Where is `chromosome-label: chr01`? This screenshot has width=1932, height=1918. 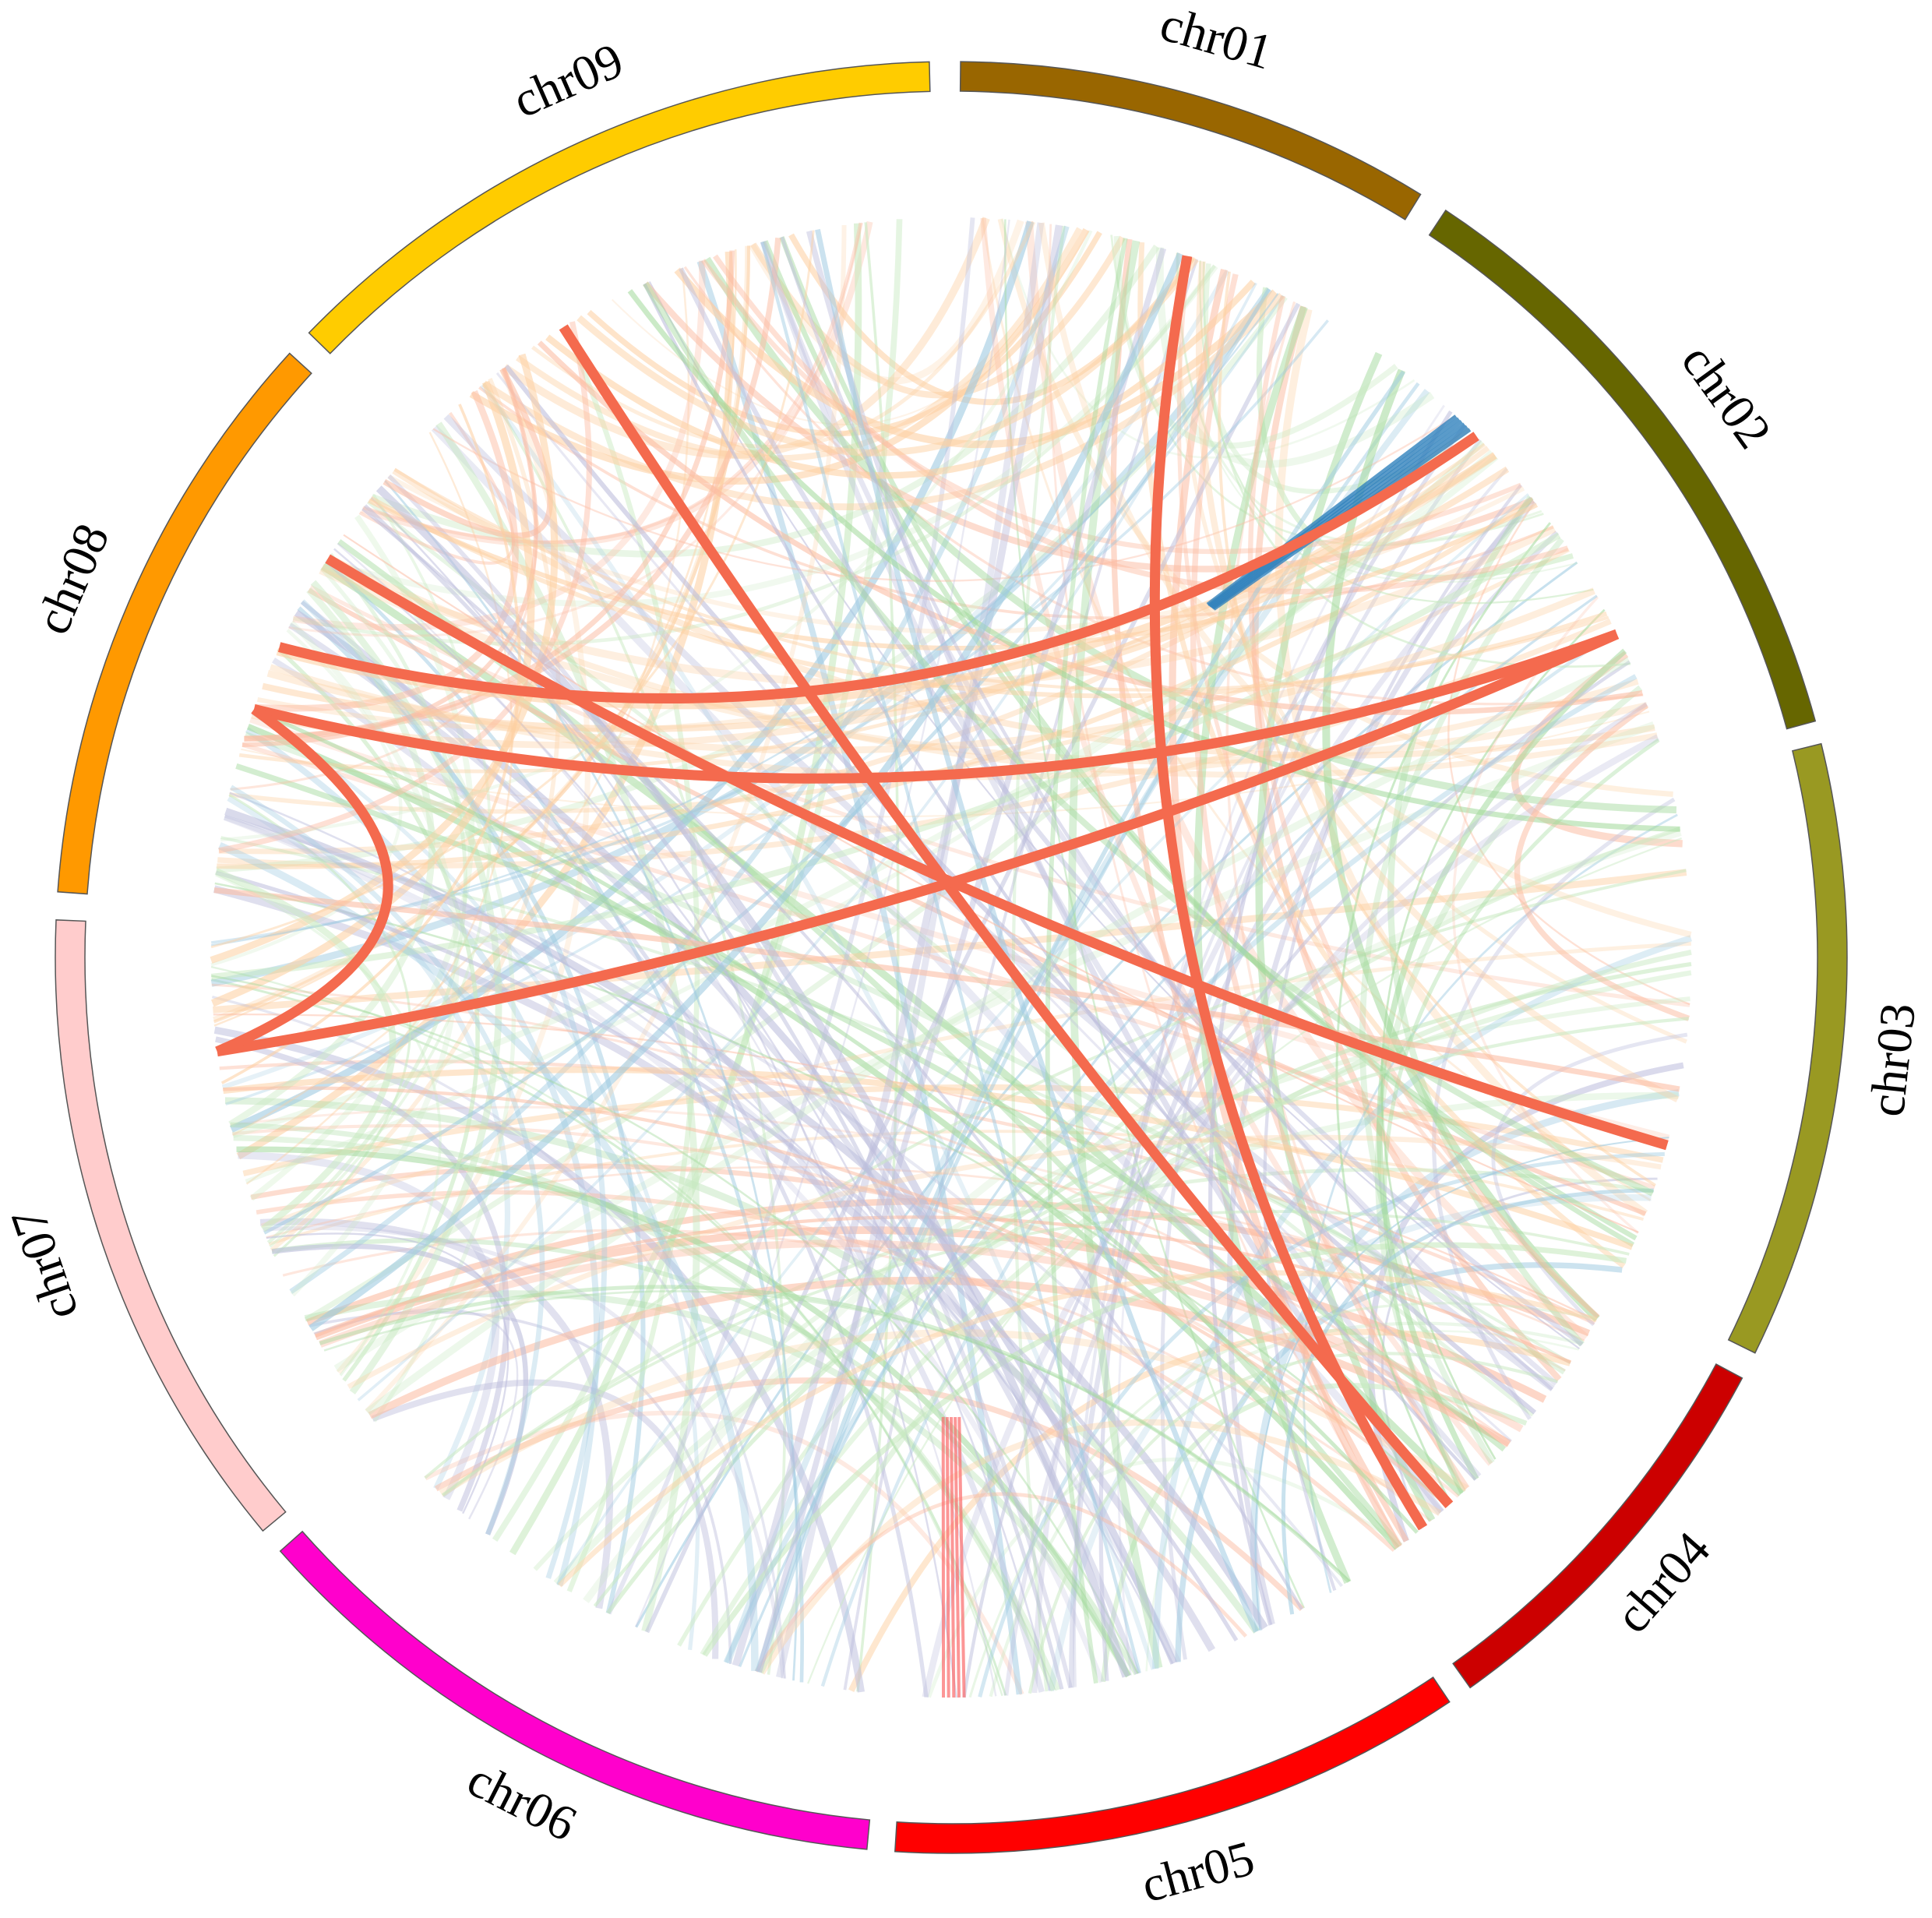 chromosome-label: chr01 is located at coordinates (1217, 40).